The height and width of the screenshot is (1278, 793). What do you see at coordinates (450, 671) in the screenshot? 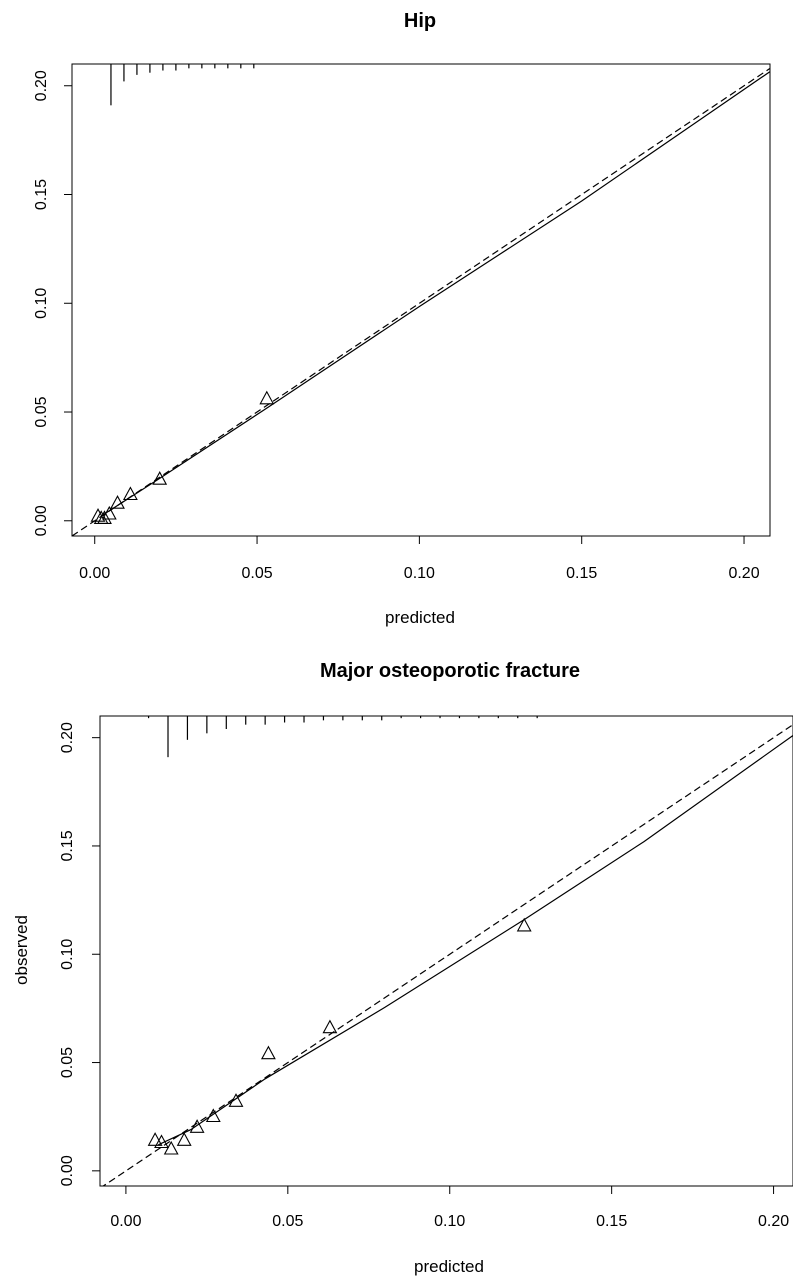
I see `chart-title: Major osteoporotic fracture` at bounding box center [450, 671].